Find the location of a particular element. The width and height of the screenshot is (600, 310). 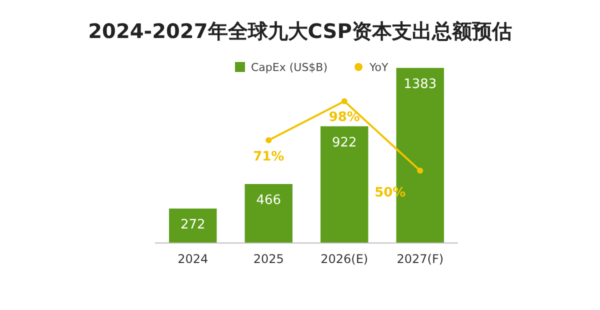

data-label: 1383 is located at coordinates (420, 84).